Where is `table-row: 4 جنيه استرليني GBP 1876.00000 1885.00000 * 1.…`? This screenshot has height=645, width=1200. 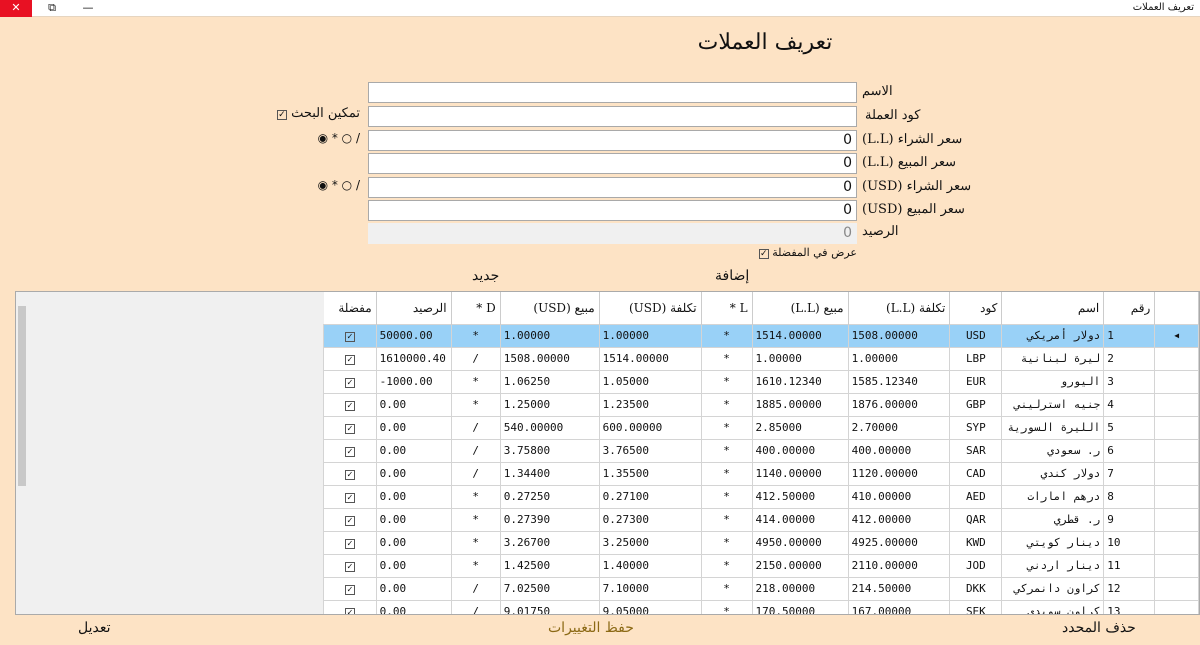 table-row: 4 جنيه استرليني GBP 1876.00000 1885.00000 * 1.… is located at coordinates (761, 404).